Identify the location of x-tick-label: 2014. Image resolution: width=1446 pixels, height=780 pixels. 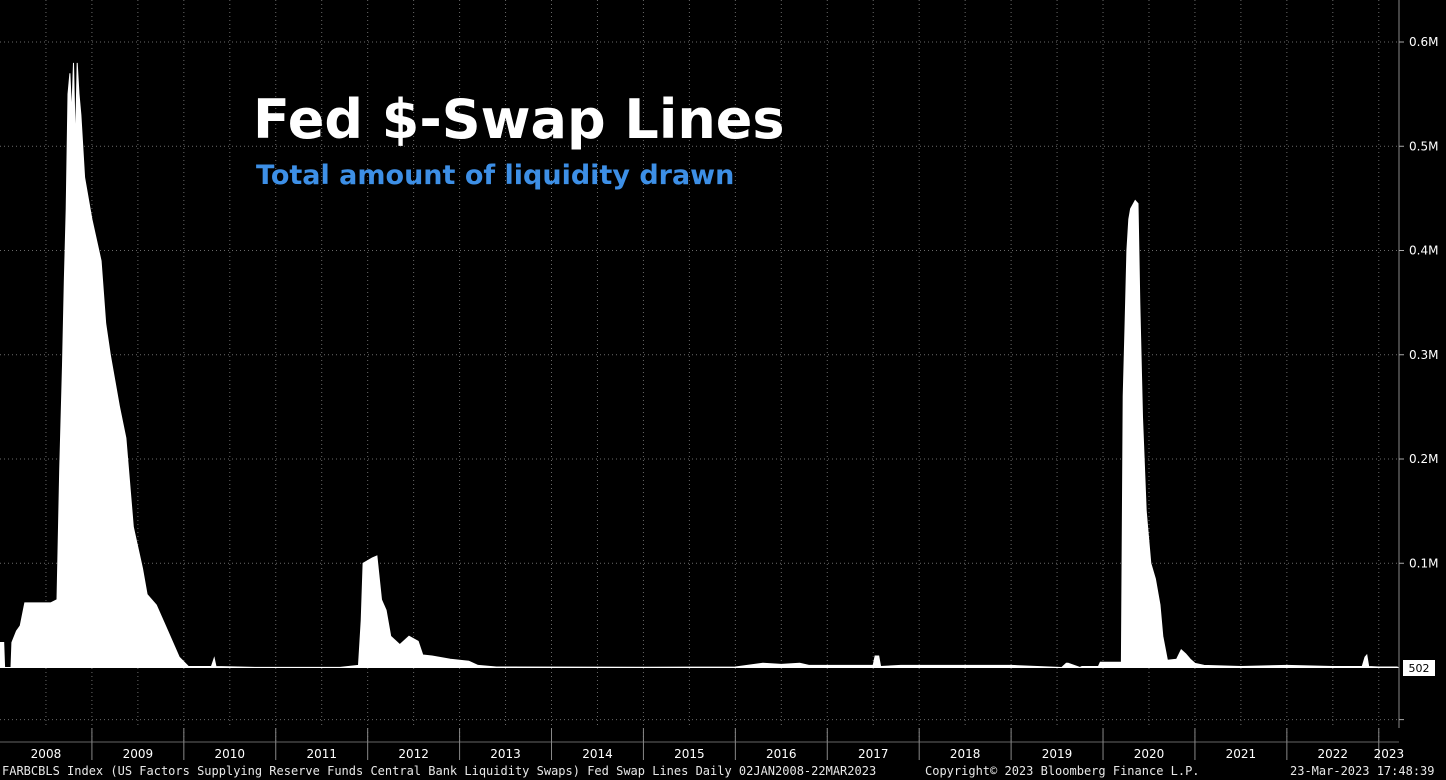
(597, 754).